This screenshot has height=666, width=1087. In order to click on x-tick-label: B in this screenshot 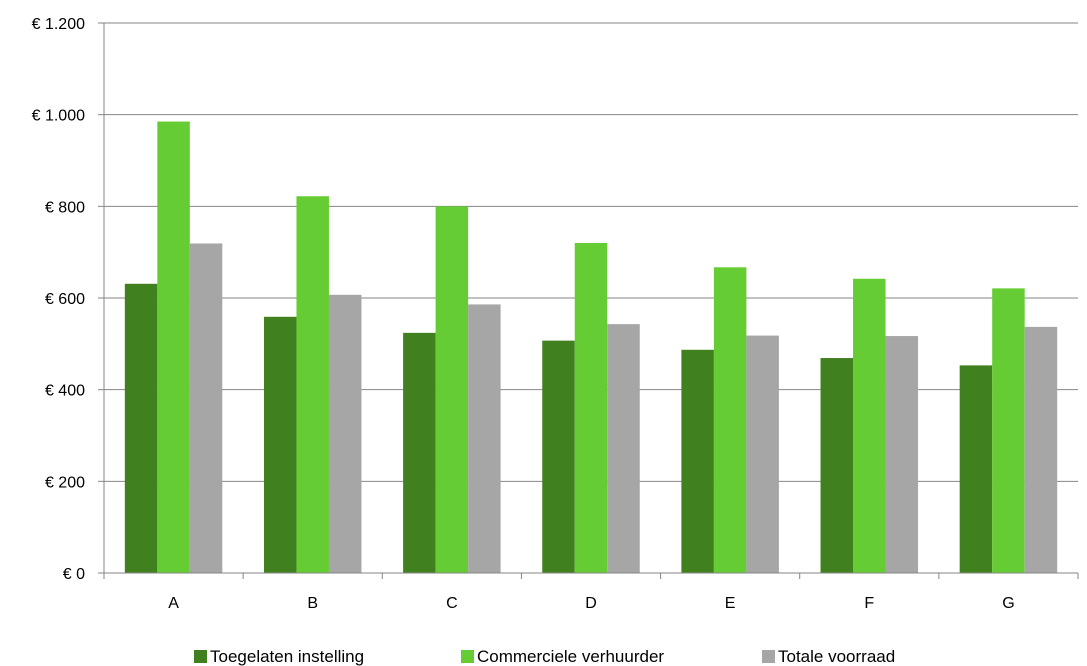, I will do `click(312, 603)`.